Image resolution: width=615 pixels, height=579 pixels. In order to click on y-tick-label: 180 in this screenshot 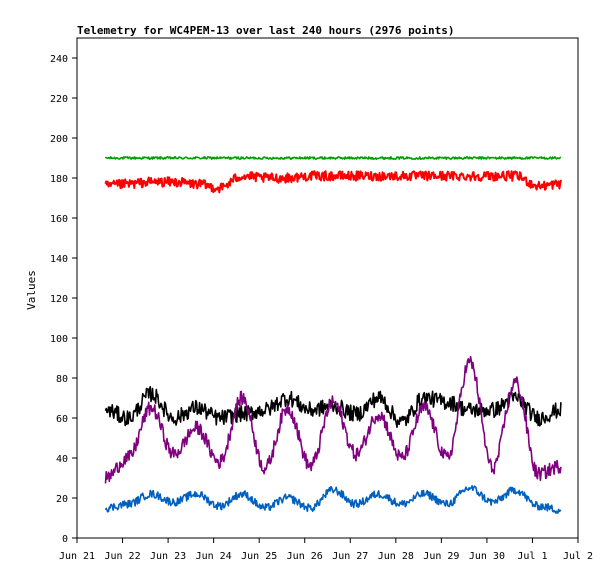, I will do `click(59, 179)`.